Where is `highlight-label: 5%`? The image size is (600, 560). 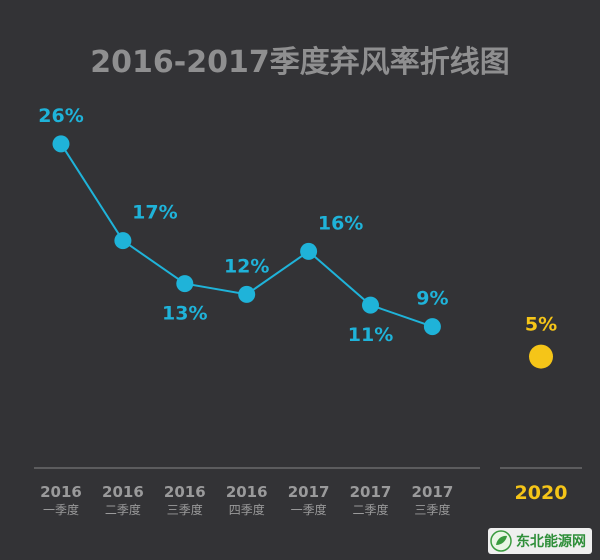 highlight-label: 5% is located at coordinates (541, 325).